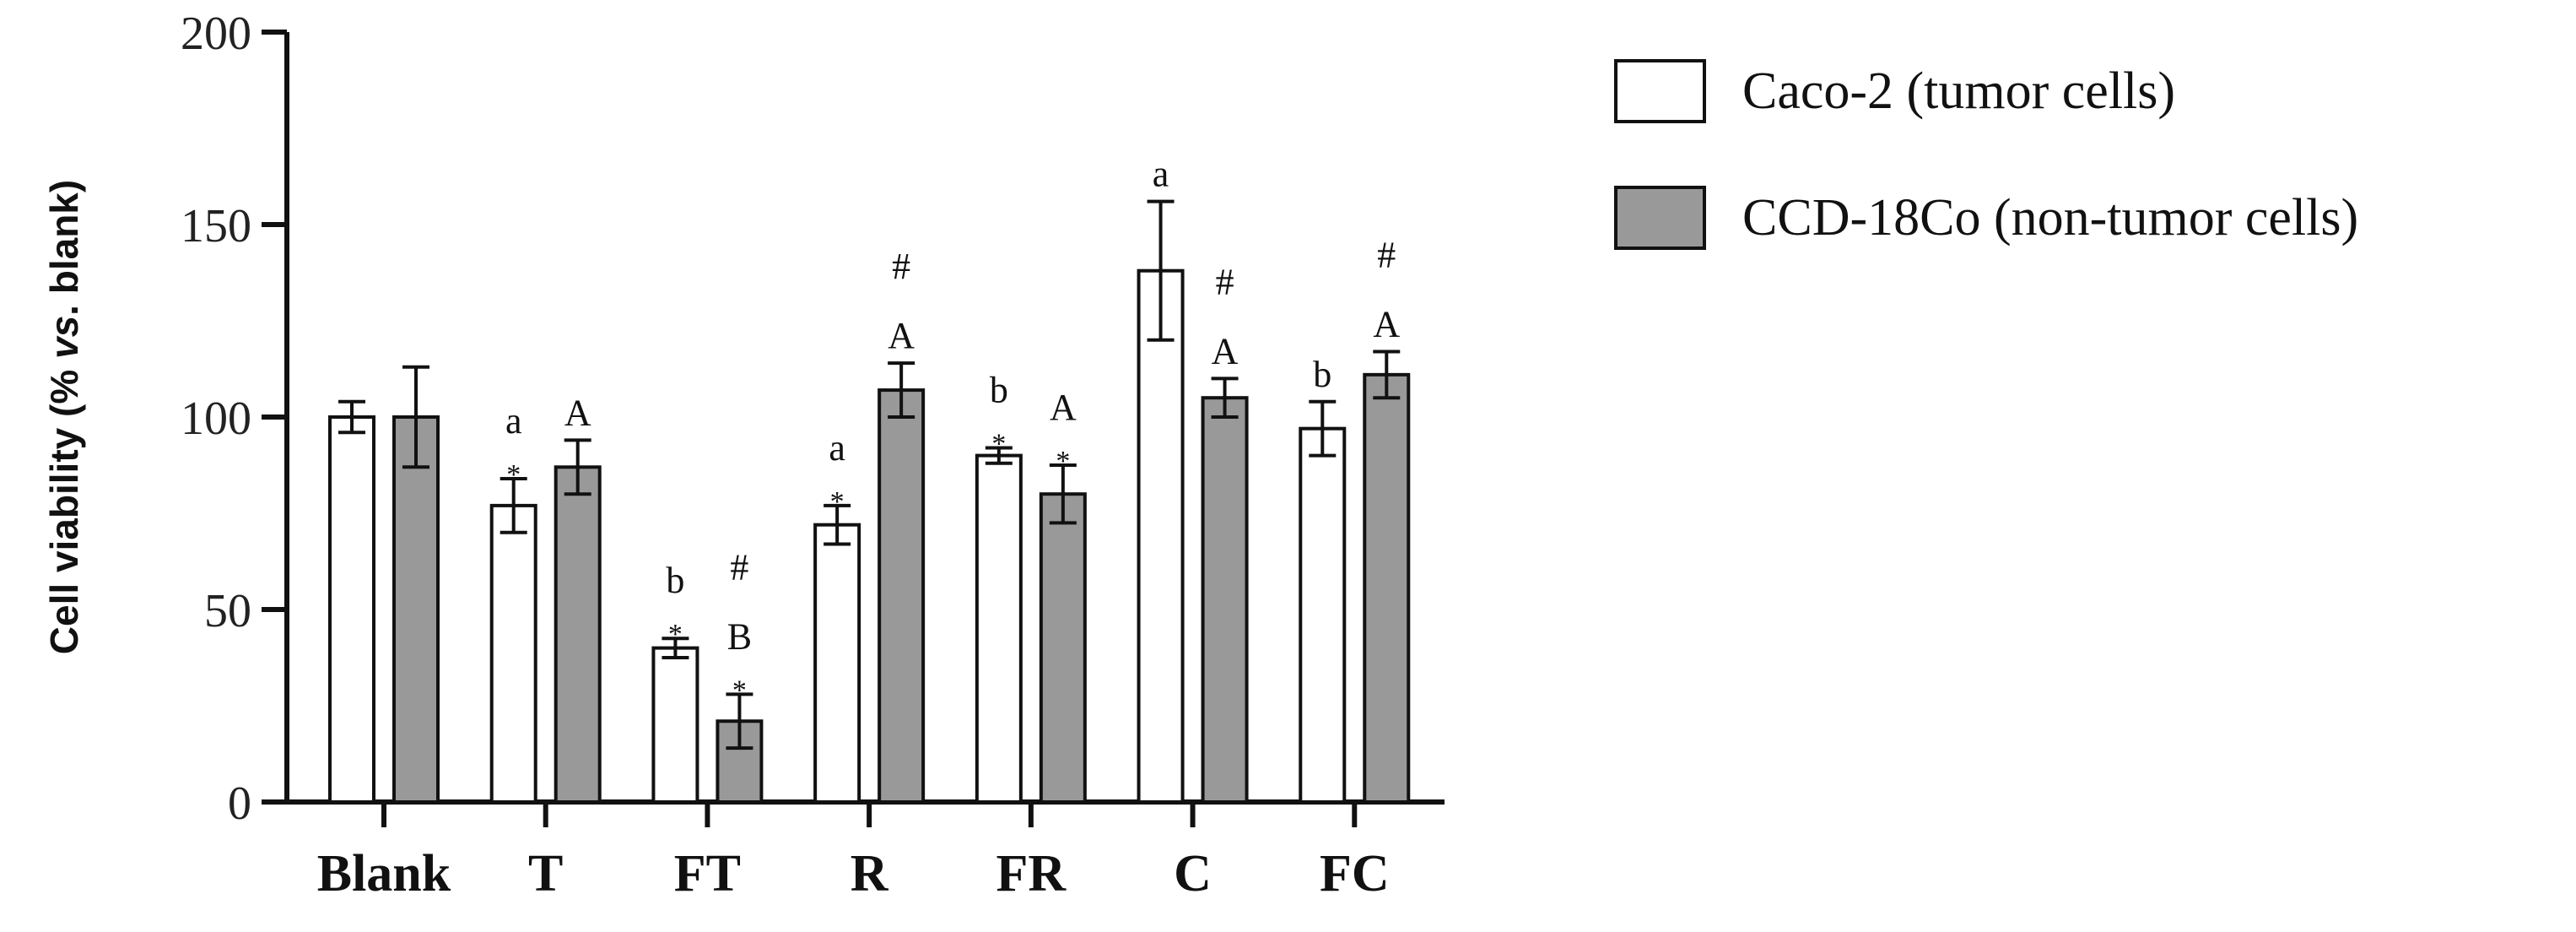 The width and height of the screenshot is (2576, 932). I want to click on y-tick-label: 150, so click(216, 226).